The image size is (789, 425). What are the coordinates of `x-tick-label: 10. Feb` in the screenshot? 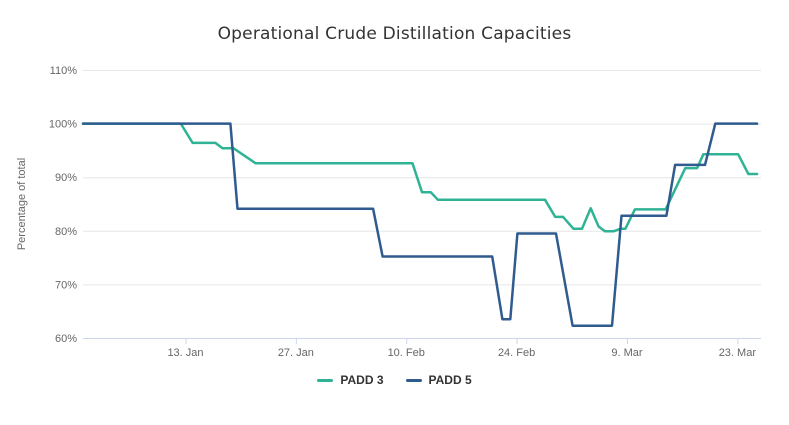 It's located at (406, 353).